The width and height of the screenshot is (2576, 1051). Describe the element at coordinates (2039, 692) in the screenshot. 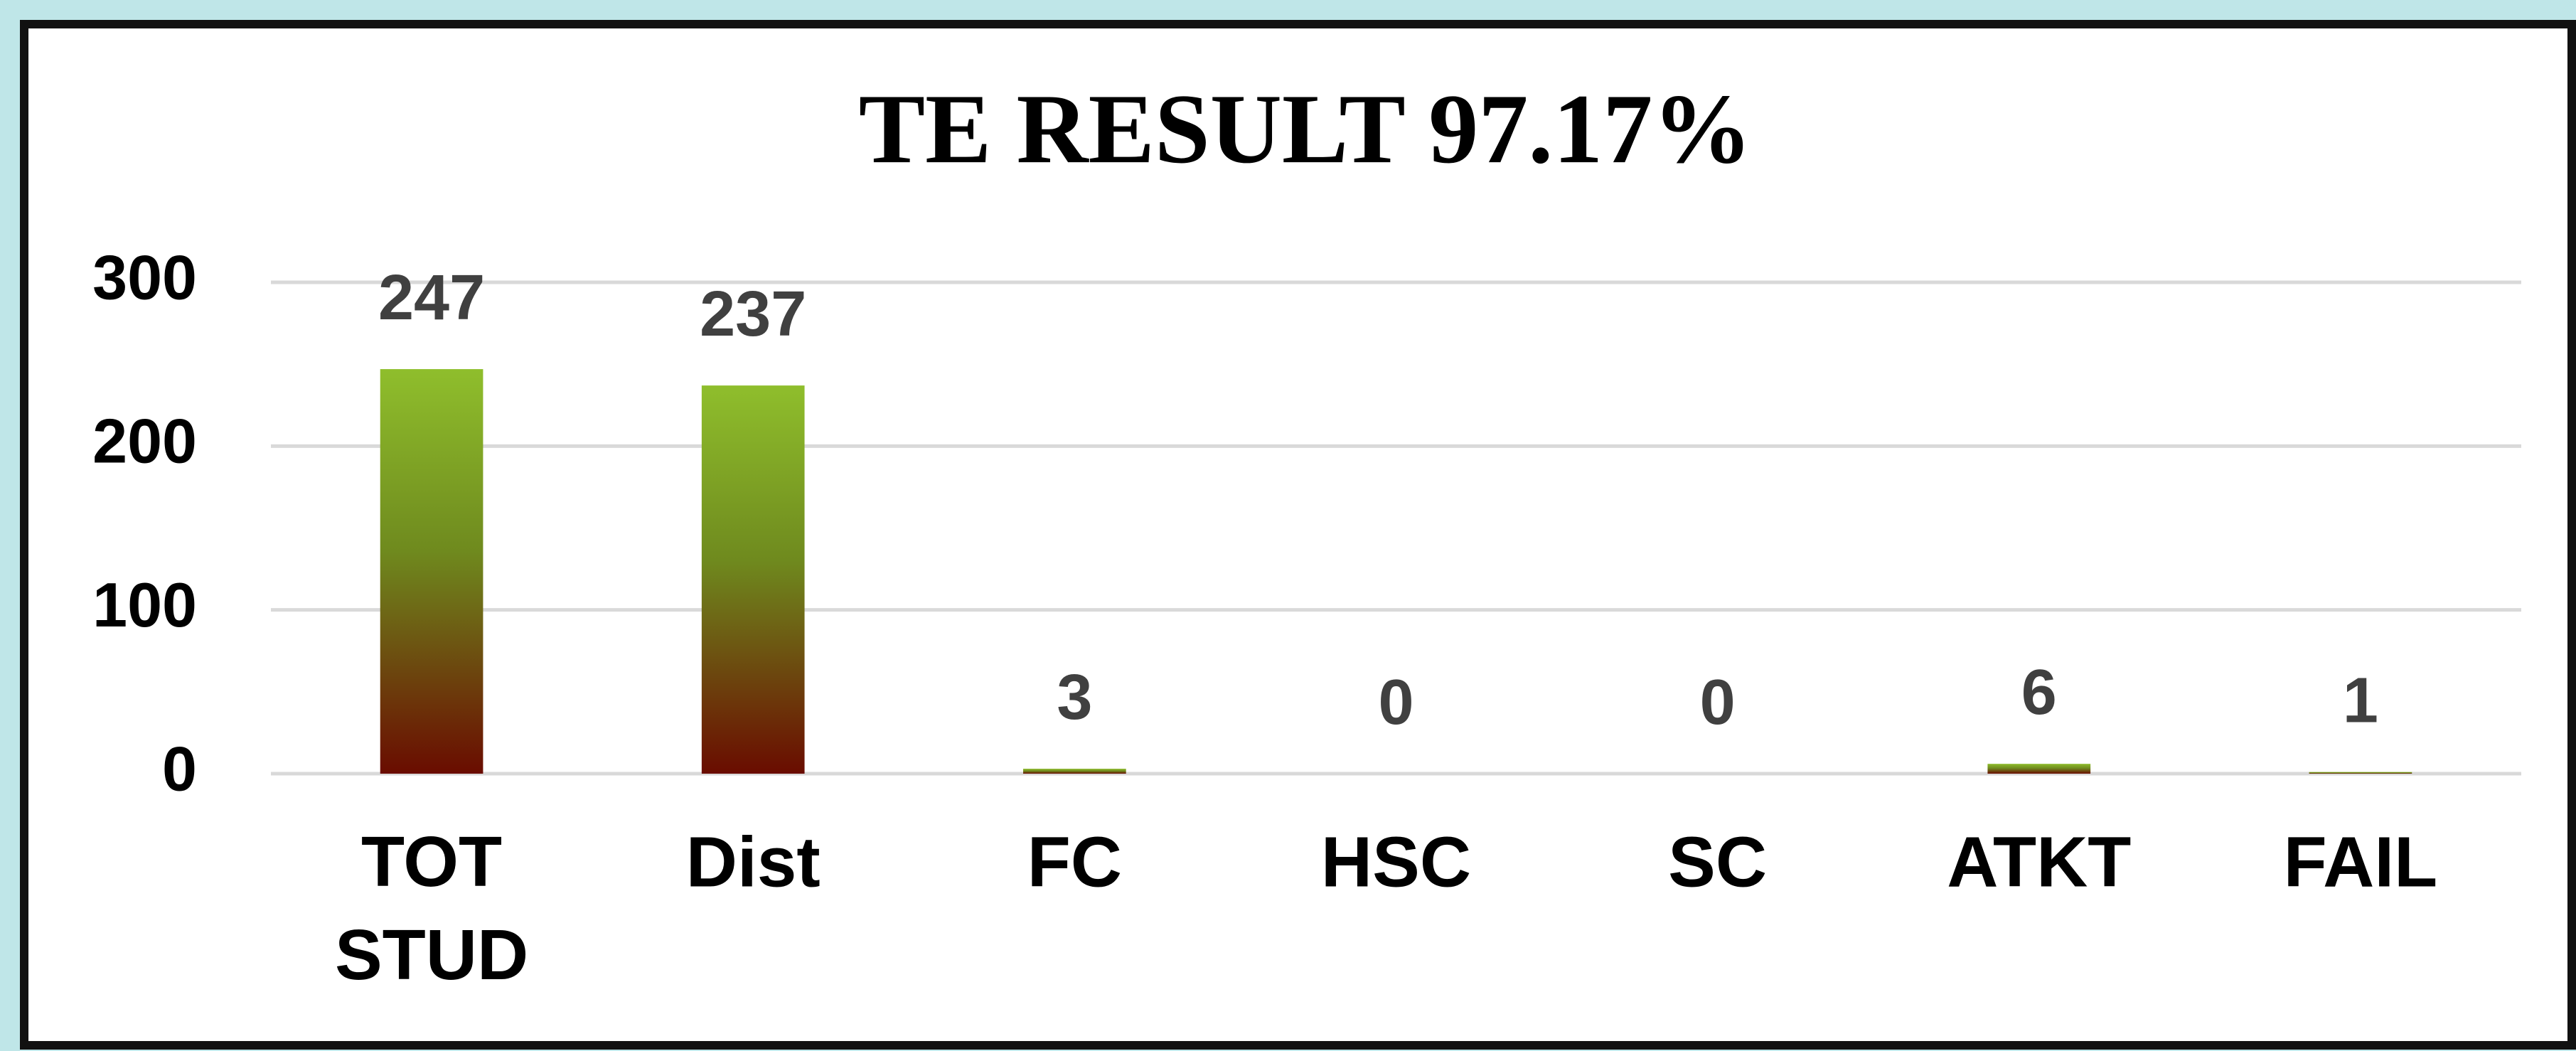

I see `value-label: 6` at that location.